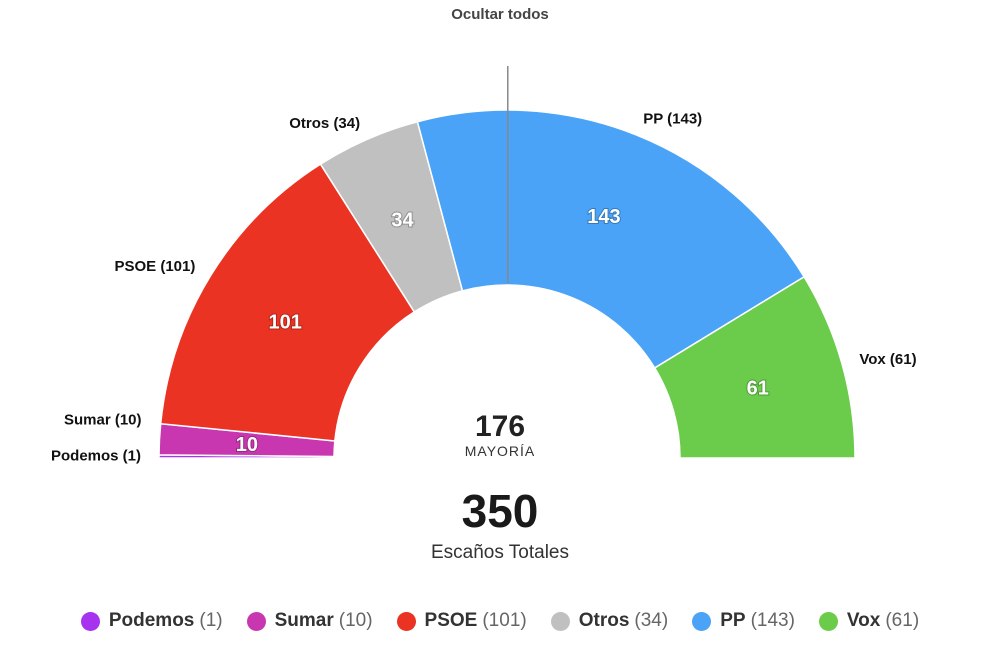  What do you see at coordinates (772, 620) in the screenshot?
I see `legend-count-pp: (143)` at bounding box center [772, 620].